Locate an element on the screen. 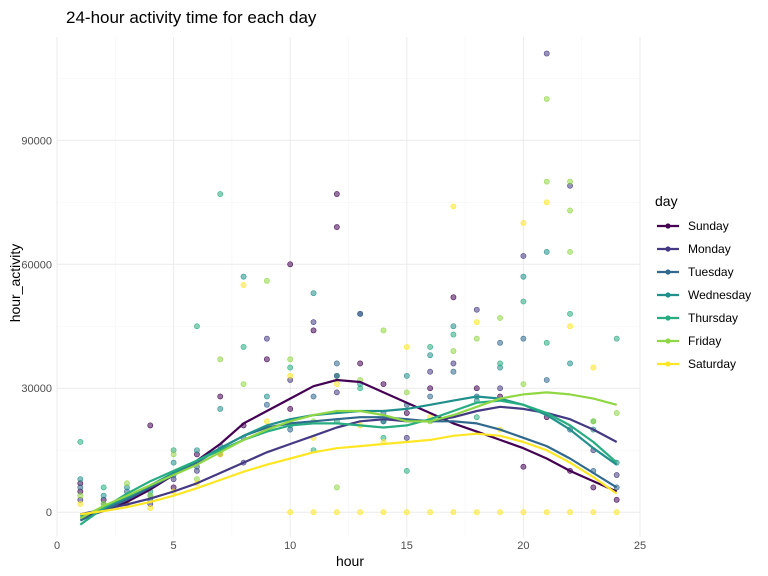  legend-marker-saturday is located at coordinates (668, 364).